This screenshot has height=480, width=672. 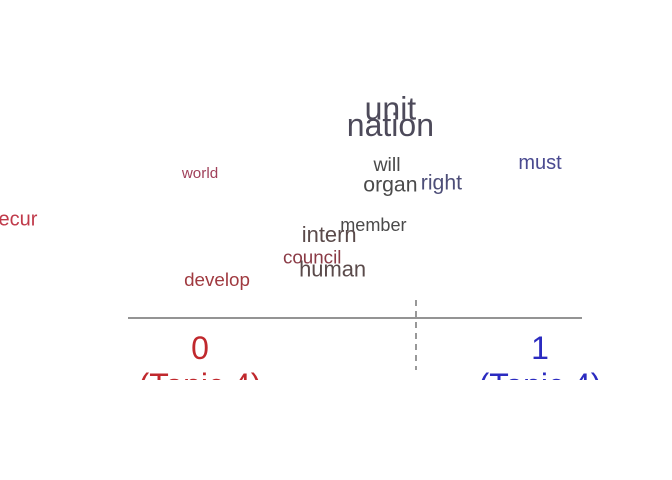 I want to click on word-intern: intern, so click(x=329, y=234).